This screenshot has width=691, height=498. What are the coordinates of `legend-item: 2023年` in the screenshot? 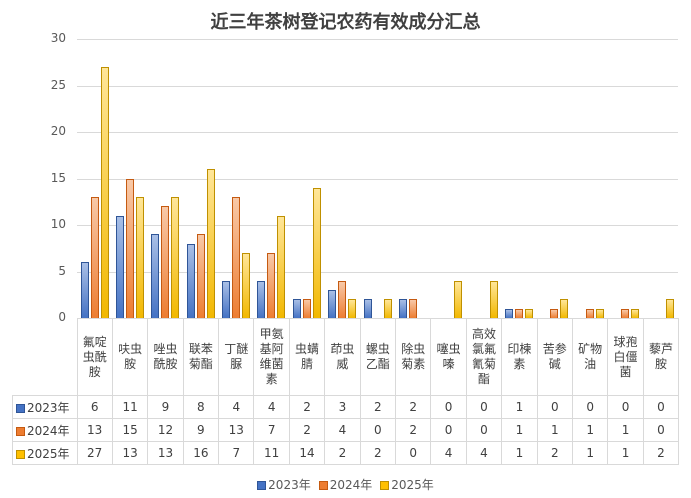 It's located at (284, 485).